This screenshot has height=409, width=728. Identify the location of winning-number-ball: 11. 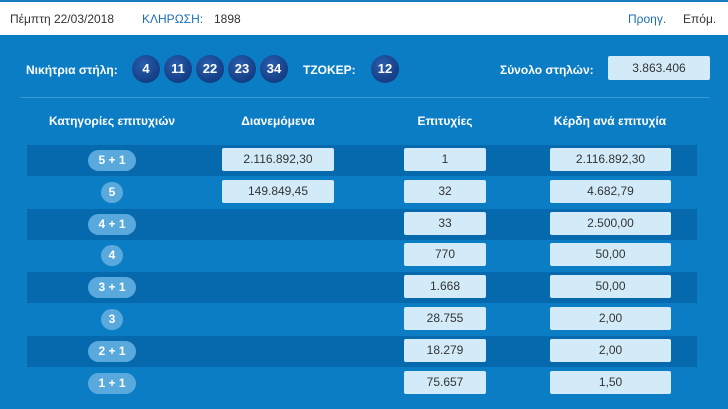
(178, 69).